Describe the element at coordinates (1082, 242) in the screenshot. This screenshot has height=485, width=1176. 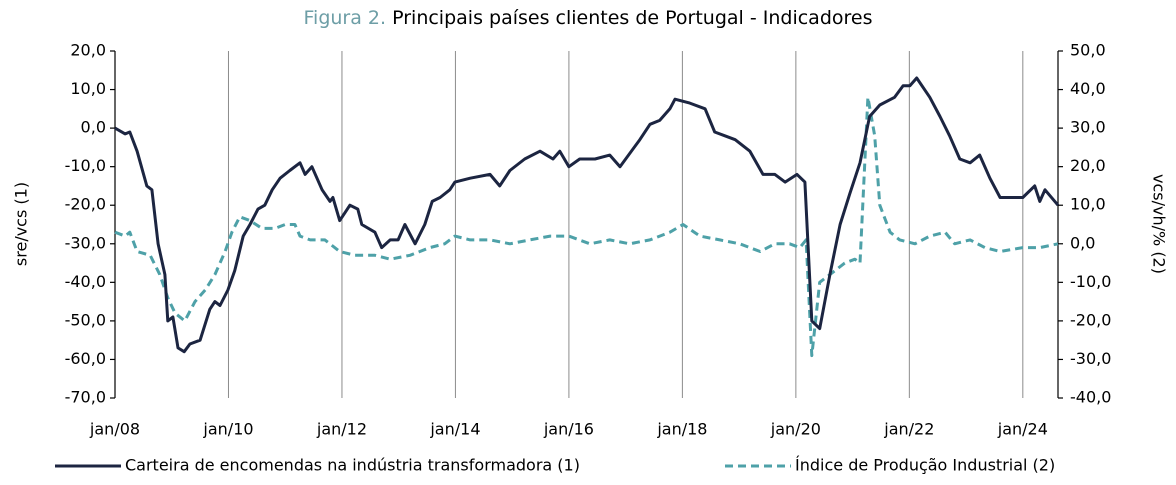
I see `y2-tick-label: 0,0` at that location.